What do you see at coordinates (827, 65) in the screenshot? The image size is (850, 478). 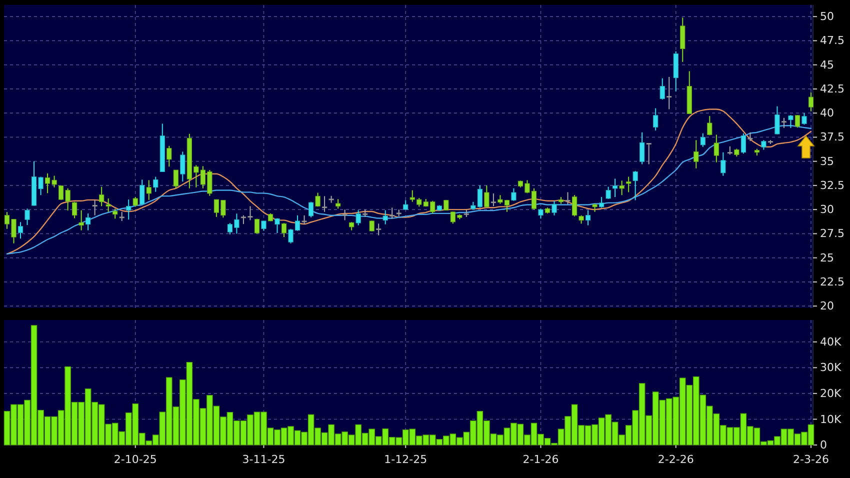 I see `y-tick-label: 45` at bounding box center [827, 65].